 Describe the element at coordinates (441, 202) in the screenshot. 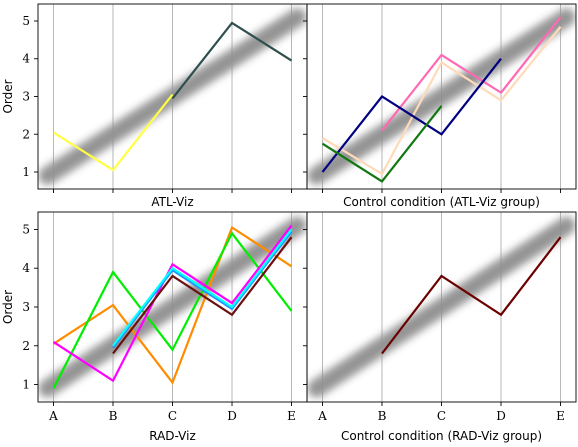

I see `x-axis-label: Control condition (ATL-Viz group)` at that location.